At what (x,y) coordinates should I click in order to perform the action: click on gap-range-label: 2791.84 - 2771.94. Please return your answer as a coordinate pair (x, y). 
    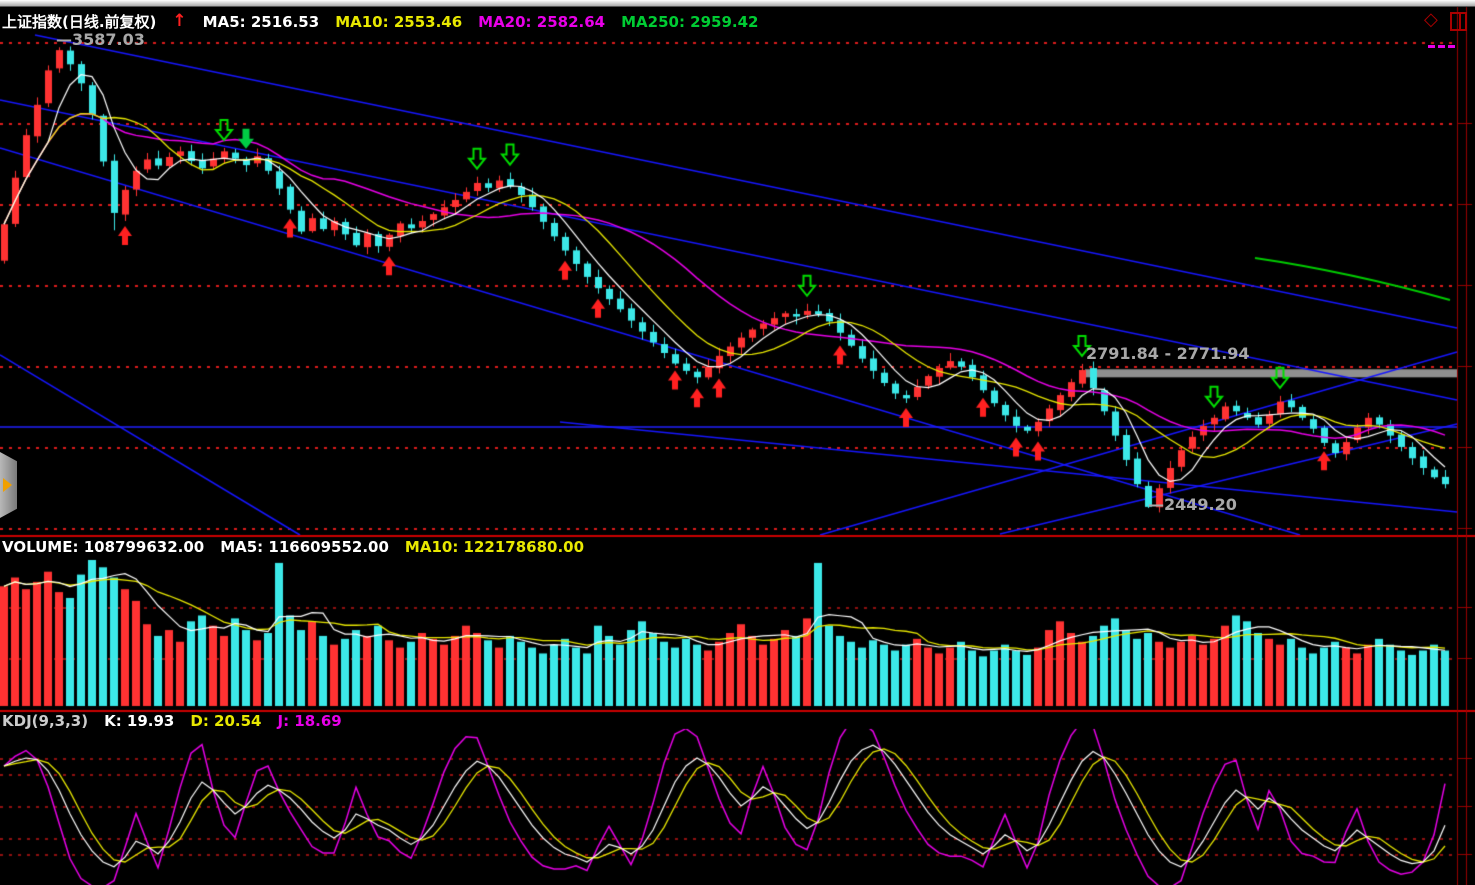
    Looking at the image, I should click on (1168, 353).